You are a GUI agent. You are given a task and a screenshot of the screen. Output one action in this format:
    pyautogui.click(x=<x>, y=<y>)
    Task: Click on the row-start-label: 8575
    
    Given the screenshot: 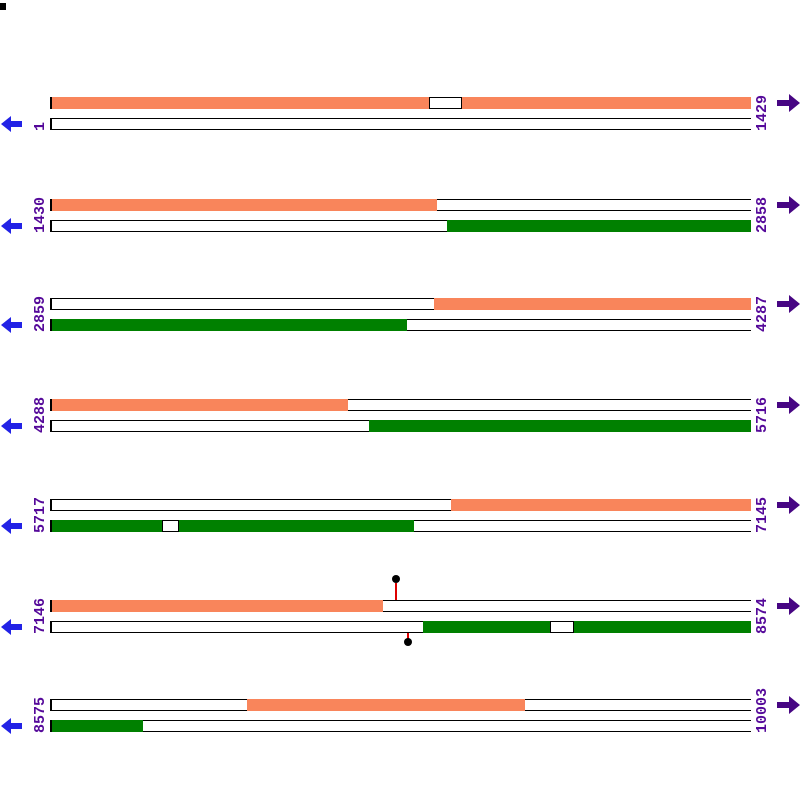 What is the action you would take?
    pyautogui.click(x=40, y=714)
    